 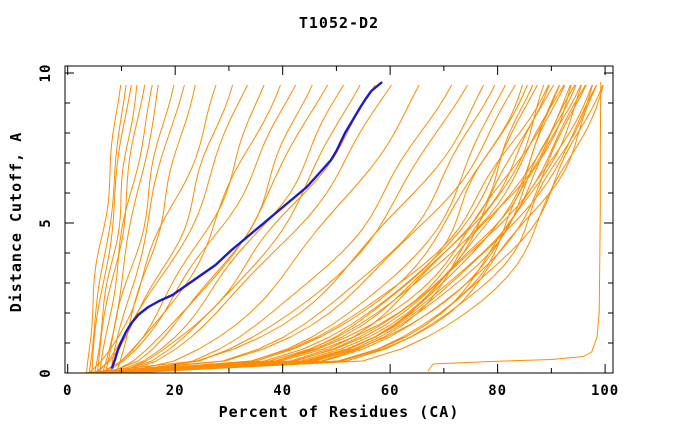 What do you see at coordinates (46, 372) in the screenshot?
I see `y-tick-label: 0` at bounding box center [46, 372].